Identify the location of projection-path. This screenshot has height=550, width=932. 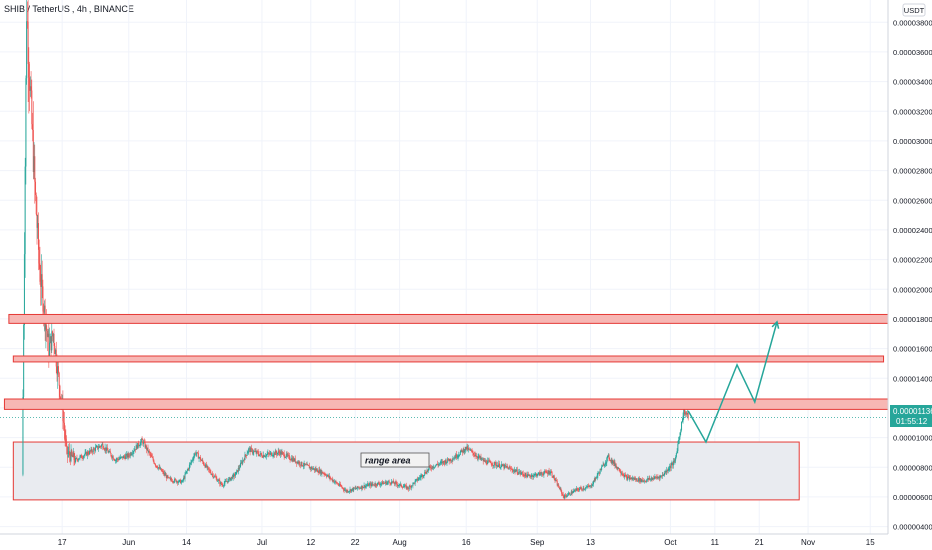
(733, 382).